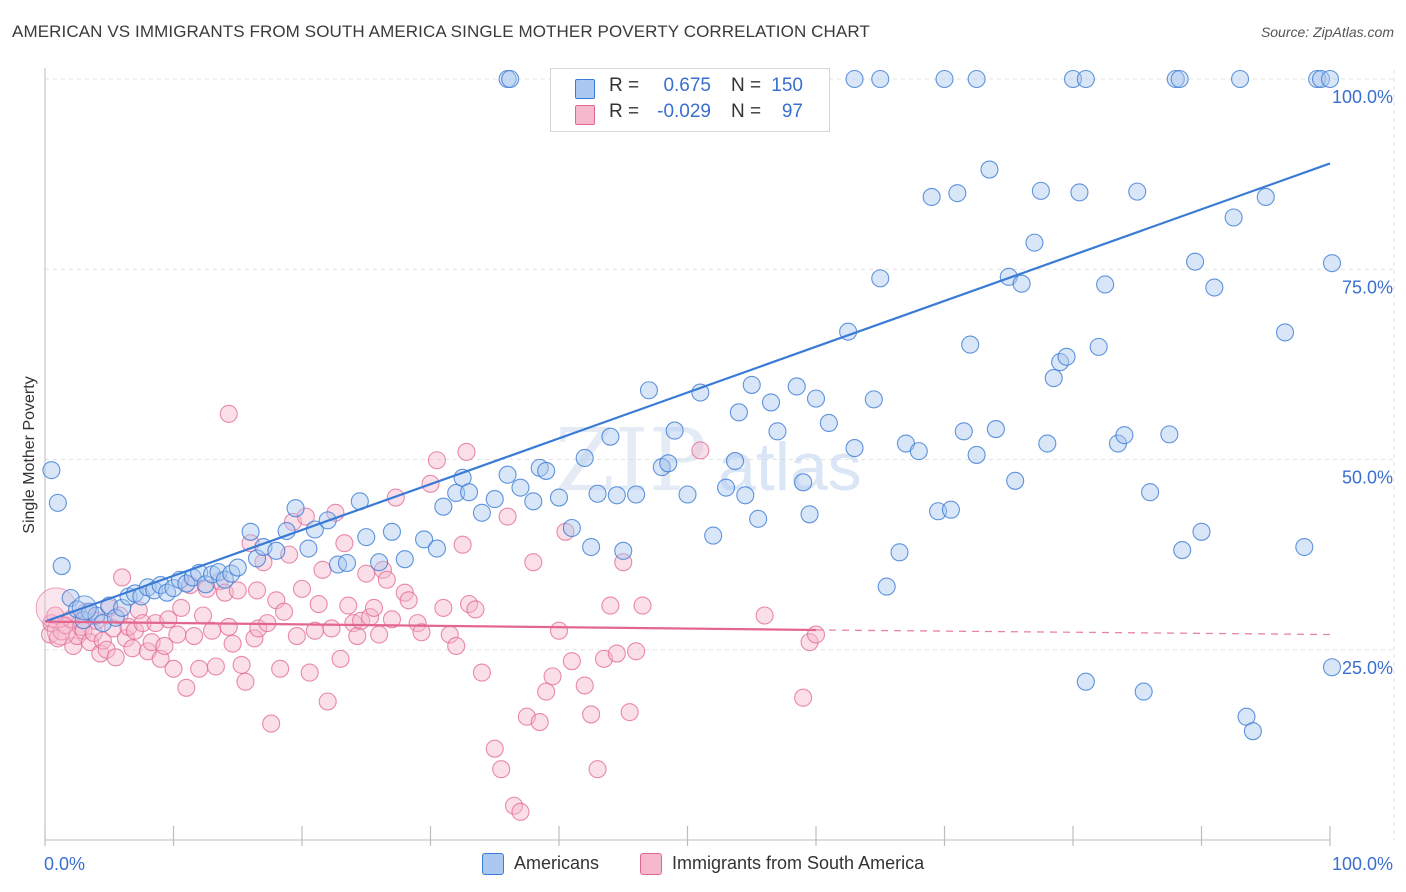 The width and height of the screenshot is (1406, 892). What do you see at coordinates (687, 85) in the screenshot?
I see `legend-r-value: 0.675` at bounding box center [687, 85].